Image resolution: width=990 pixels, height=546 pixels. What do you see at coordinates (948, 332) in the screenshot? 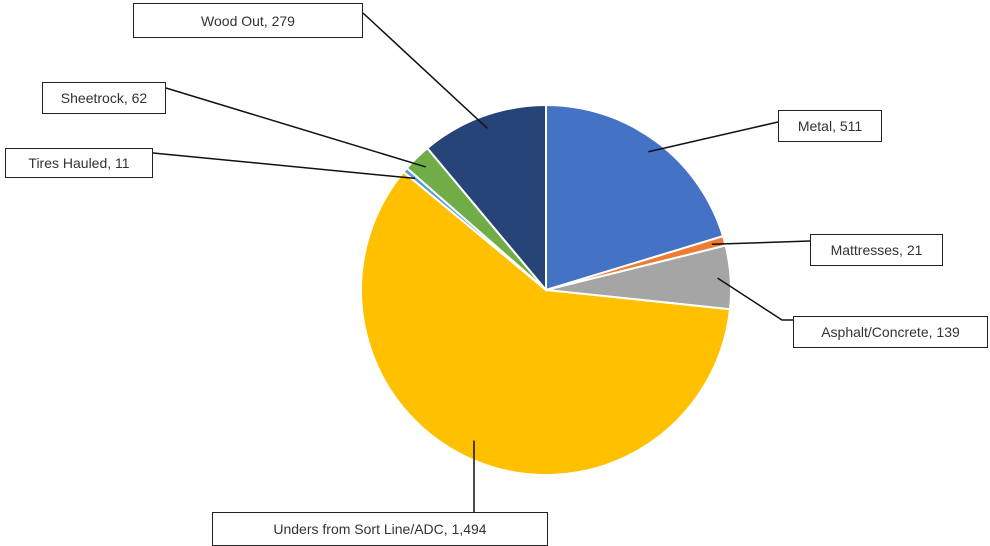
I see `value-label: 139` at bounding box center [948, 332].